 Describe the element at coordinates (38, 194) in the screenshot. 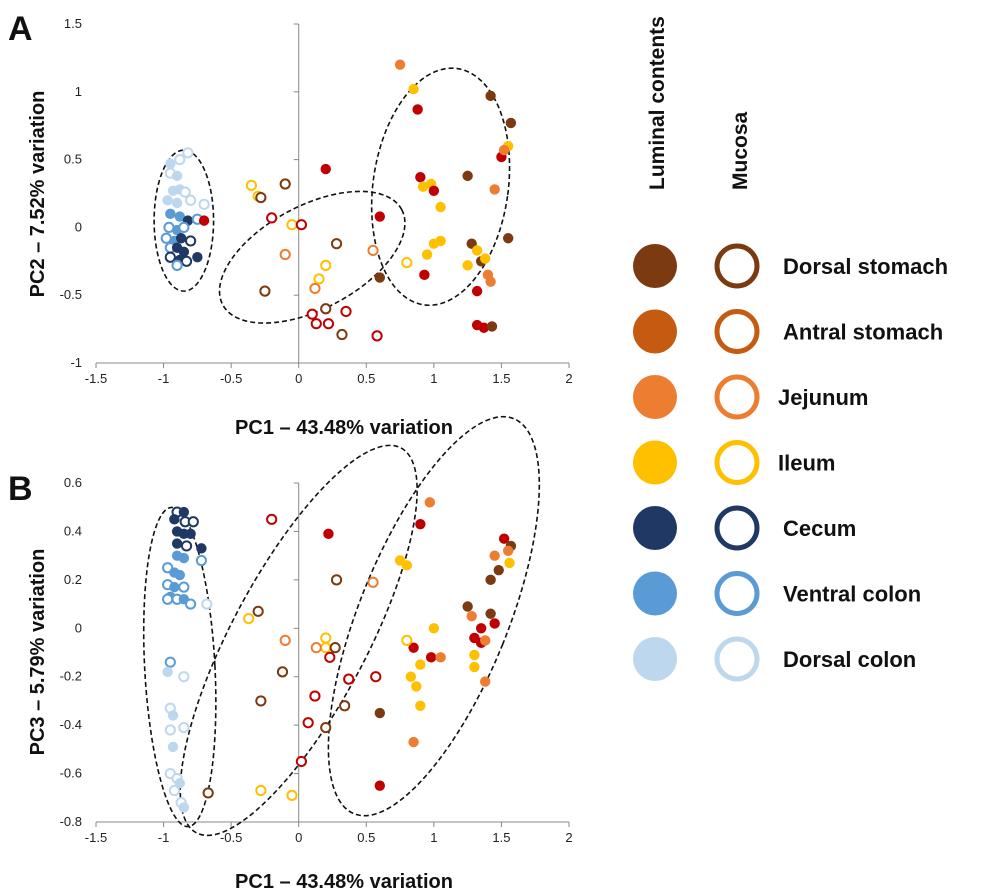

I see `panel-a-y-axis-label: PC2 – 7.52% variation` at that location.